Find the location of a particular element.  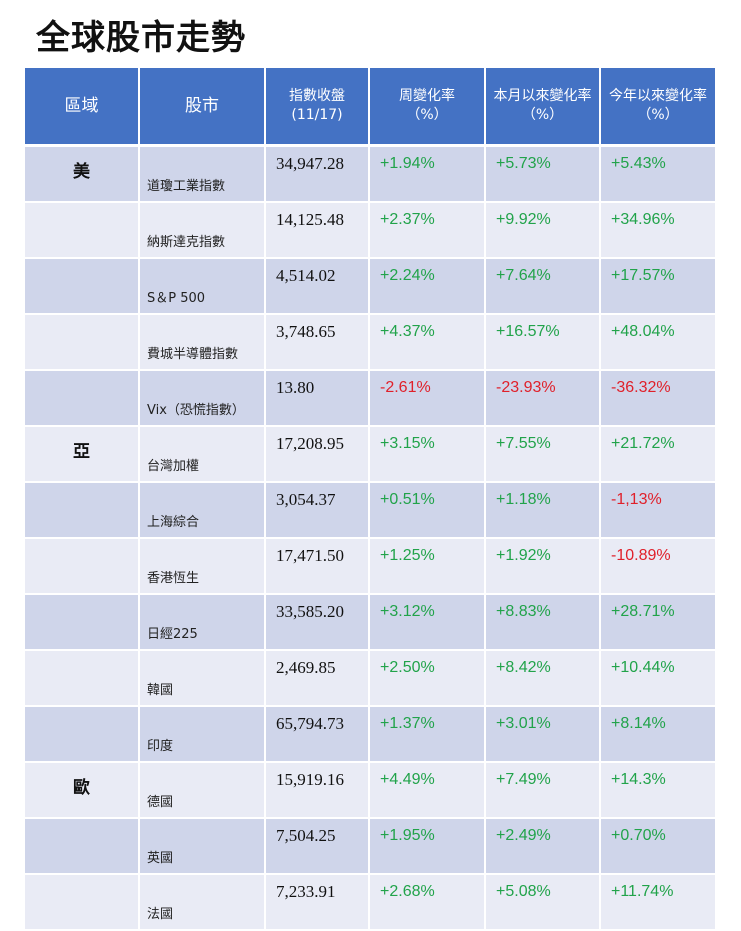

market-name-cell: 納斯達克指數 is located at coordinates (202, 230).